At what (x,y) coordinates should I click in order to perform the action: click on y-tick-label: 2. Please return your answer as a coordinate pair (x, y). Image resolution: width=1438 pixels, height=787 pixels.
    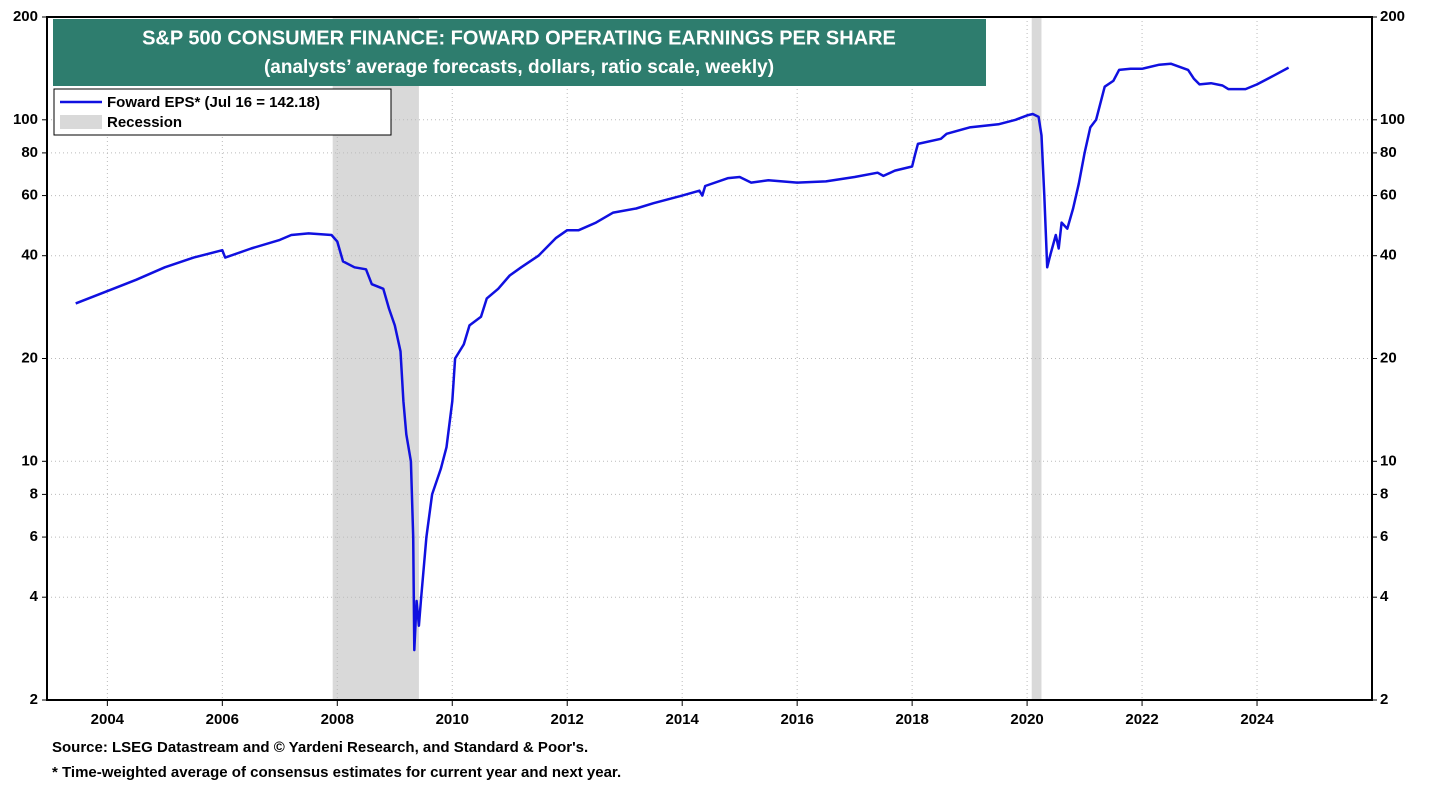
    Looking at the image, I should click on (34, 699).